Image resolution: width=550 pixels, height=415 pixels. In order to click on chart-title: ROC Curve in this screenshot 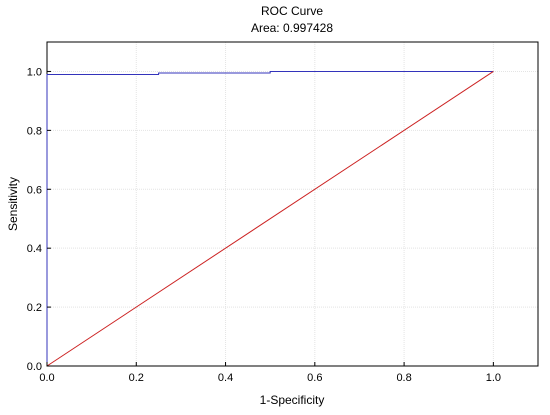, I will do `click(292, 11)`.